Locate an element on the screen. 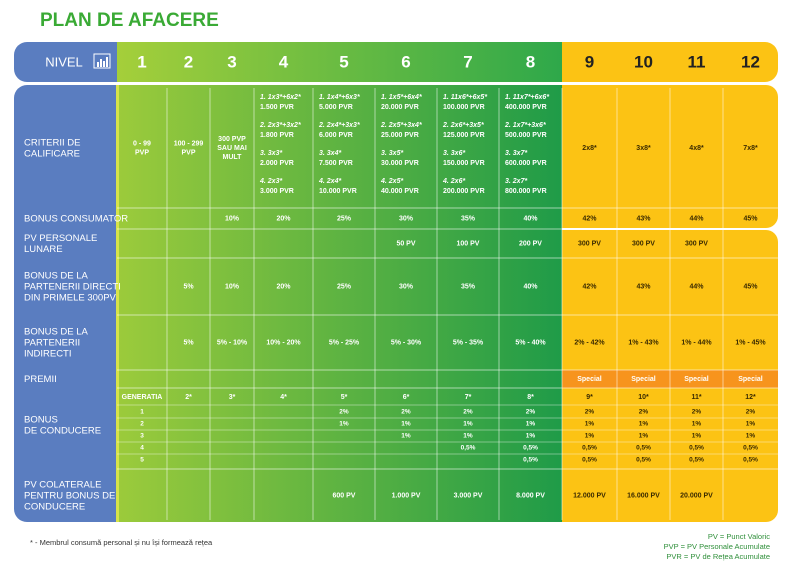 The width and height of the screenshot is (800, 566). row-label-line: CONDUCERE is located at coordinates (54, 506).